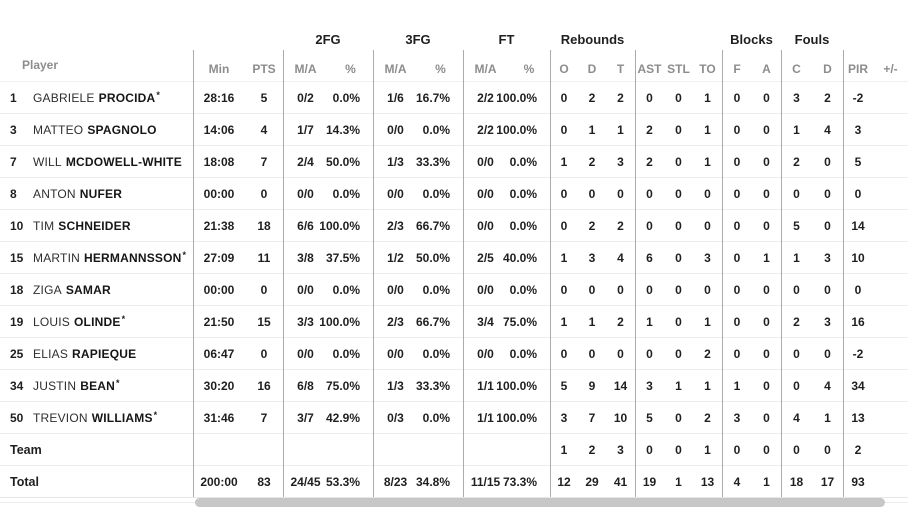  Describe the element at coordinates (155, 414) in the screenshot. I see `starter-asterisk: *` at that location.